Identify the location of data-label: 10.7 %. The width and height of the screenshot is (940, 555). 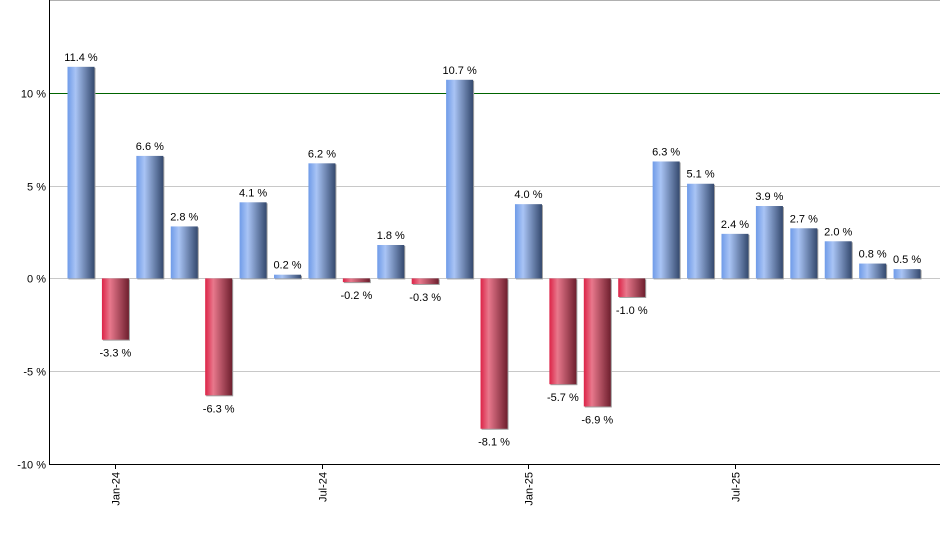
(459, 71).